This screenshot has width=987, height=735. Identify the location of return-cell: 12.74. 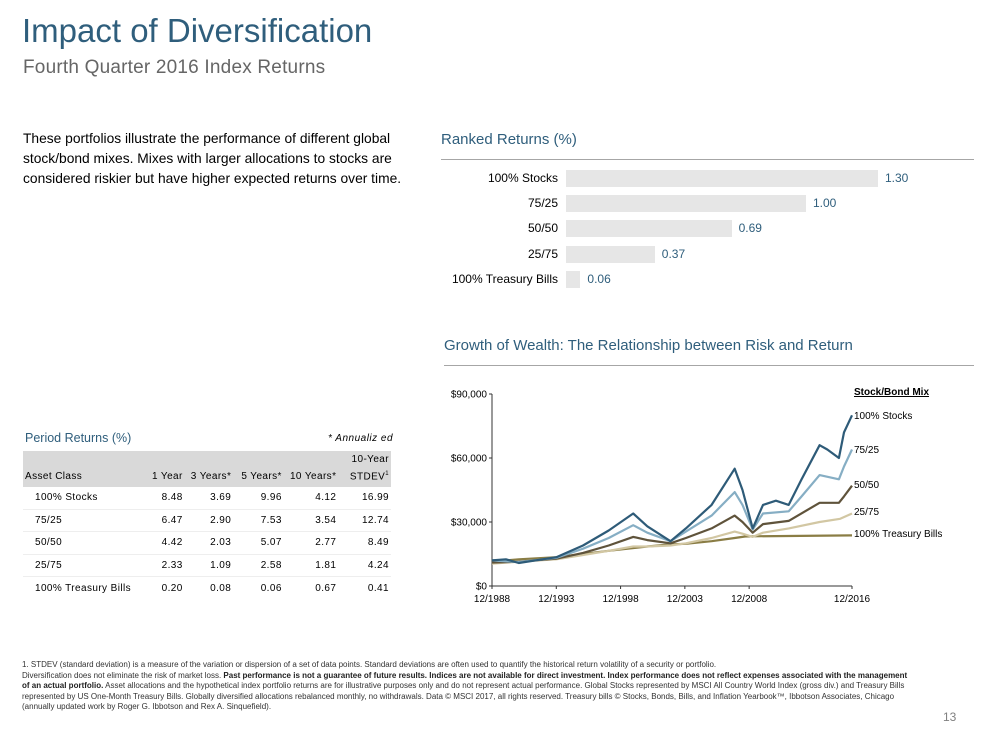
(364, 521).